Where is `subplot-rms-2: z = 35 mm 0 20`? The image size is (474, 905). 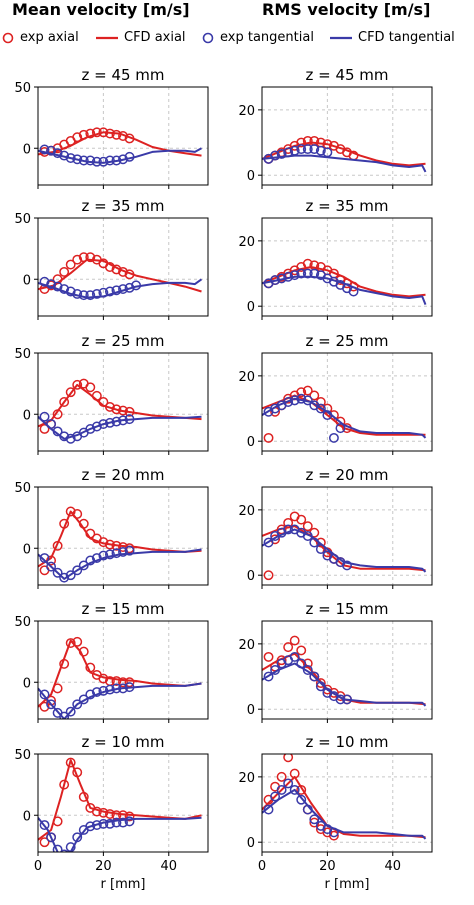
subplot-rms-2: z = 35 mm 0 20 is located at coordinates (335, 258).